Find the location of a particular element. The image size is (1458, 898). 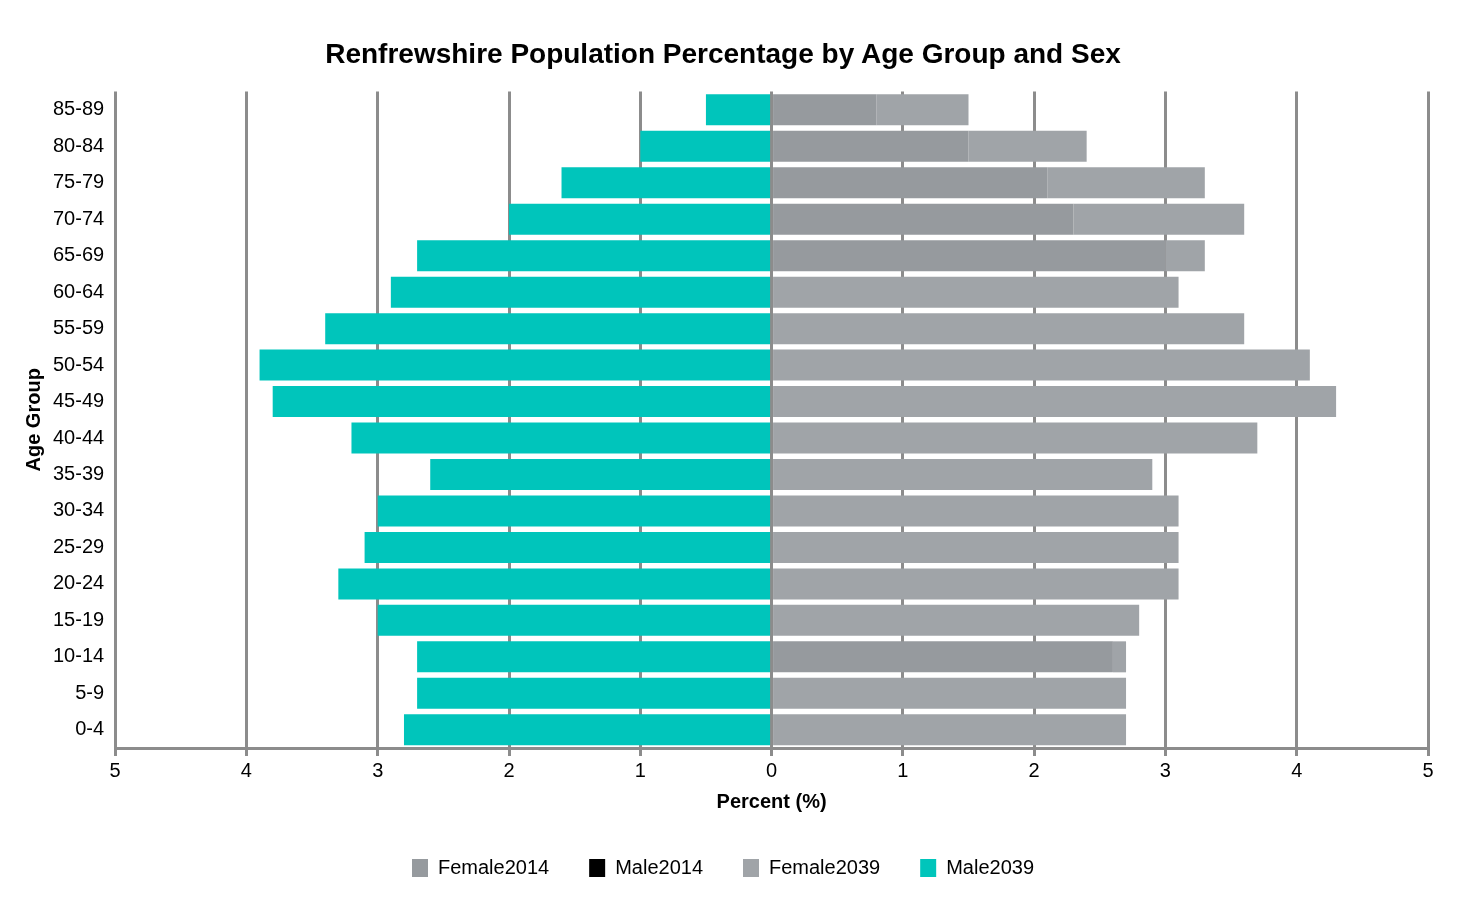

y-tick-label: 30-34 is located at coordinates (79, 509).